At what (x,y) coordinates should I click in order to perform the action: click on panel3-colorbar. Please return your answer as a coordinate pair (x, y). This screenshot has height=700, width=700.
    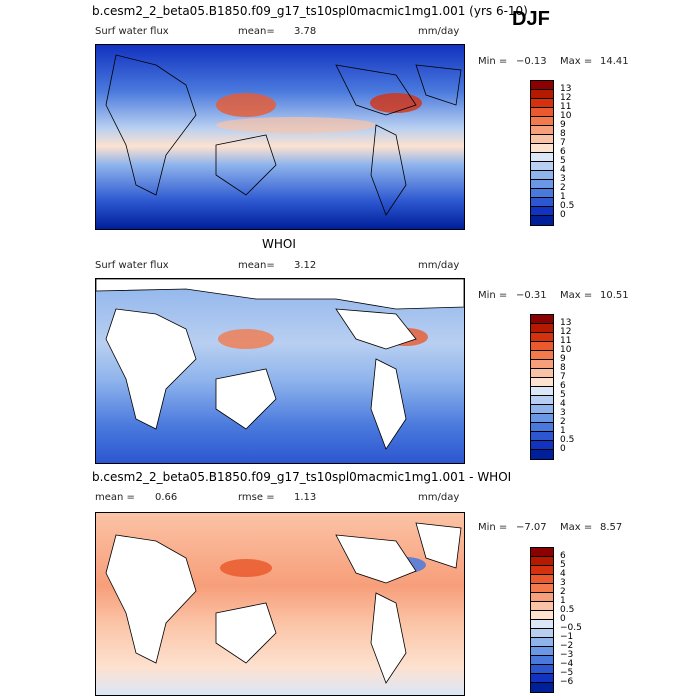
    Looking at the image, I should click on (542, 620).